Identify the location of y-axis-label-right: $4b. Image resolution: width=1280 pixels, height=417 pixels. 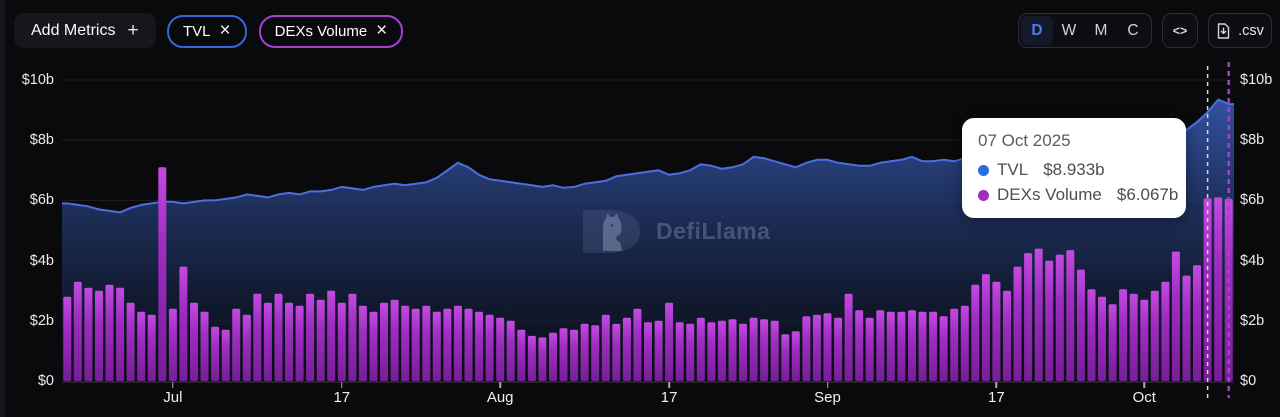
(1252, 260).